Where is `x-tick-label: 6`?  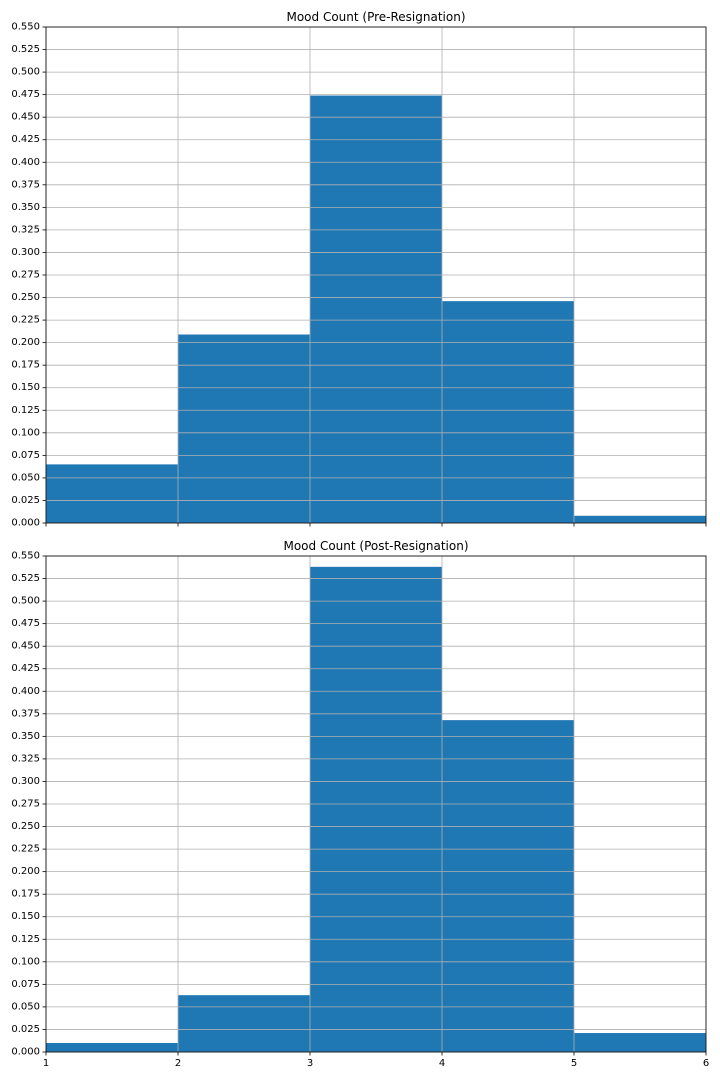
x-tick-label: 6 is located at coordinates (706, 1063).